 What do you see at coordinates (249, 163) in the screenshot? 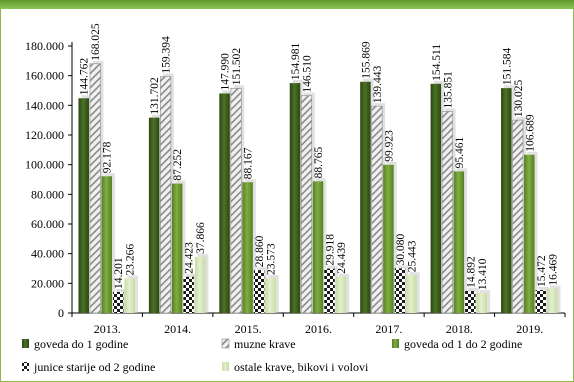
I see `bar-value-label: 88.167` at bounding box center [249, 163].